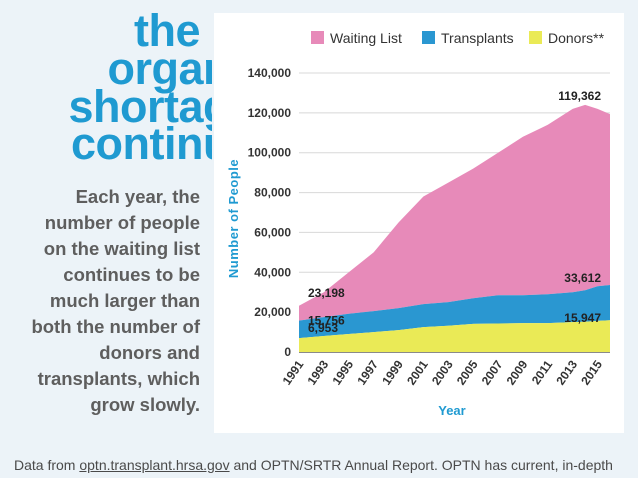 This screenshot has width=638, height=478. What do you see at coordinates (293, 372) in the screenshot?
I see `x-tick-label-0: 1991` at bounding box center [293, 372].